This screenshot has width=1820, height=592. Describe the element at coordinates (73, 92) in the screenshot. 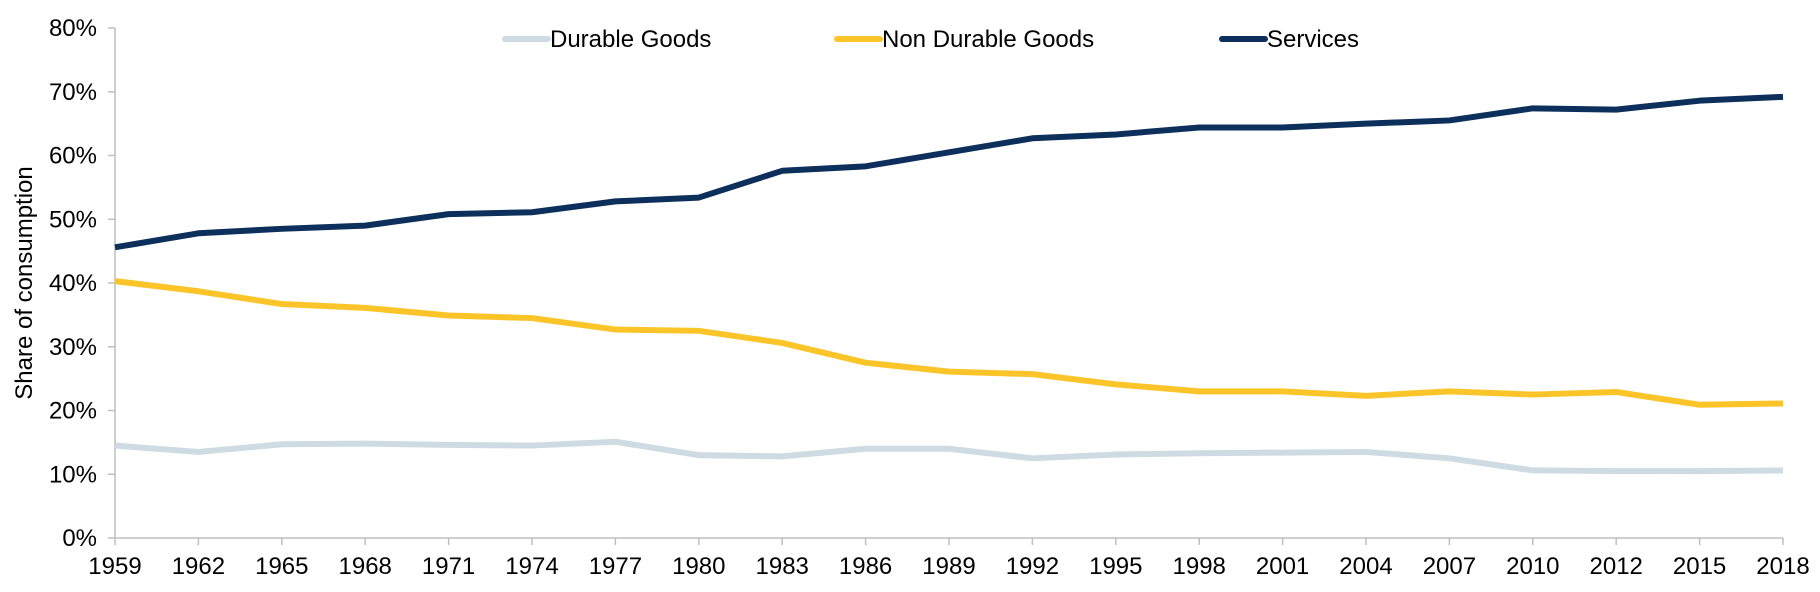

I see `y-tick-label: 70%` at that location.